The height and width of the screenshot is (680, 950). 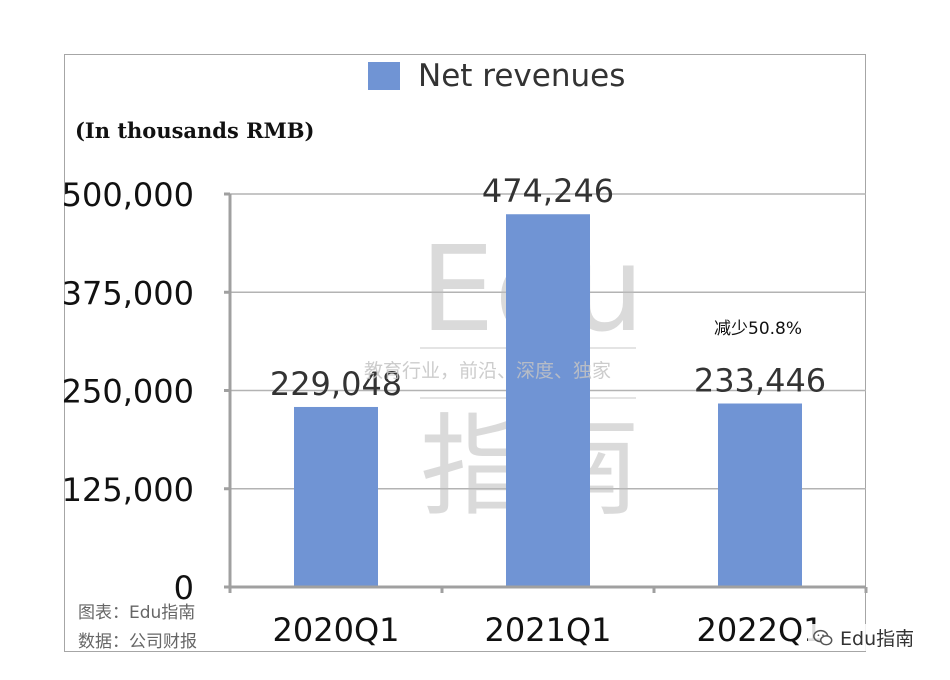 I want to click on legend-label: Net revenues, so click(x=522, y=76).